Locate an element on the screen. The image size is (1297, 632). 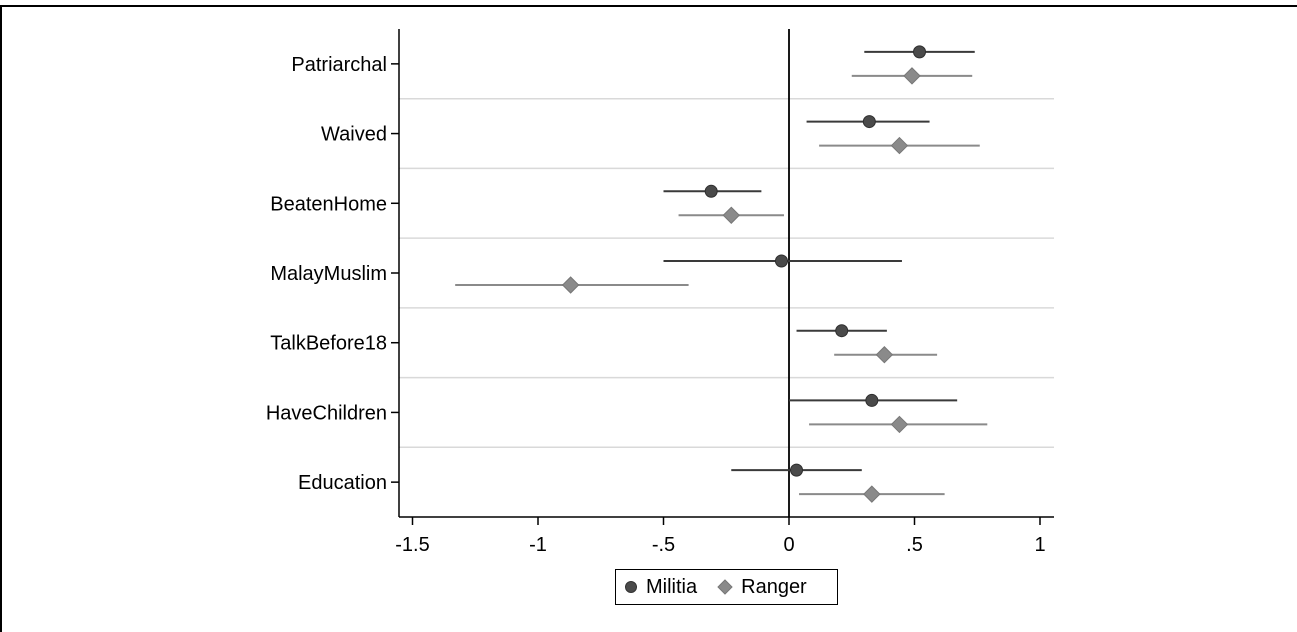
legend-item-ranger: Ranger is located at coordinates (762, 587).